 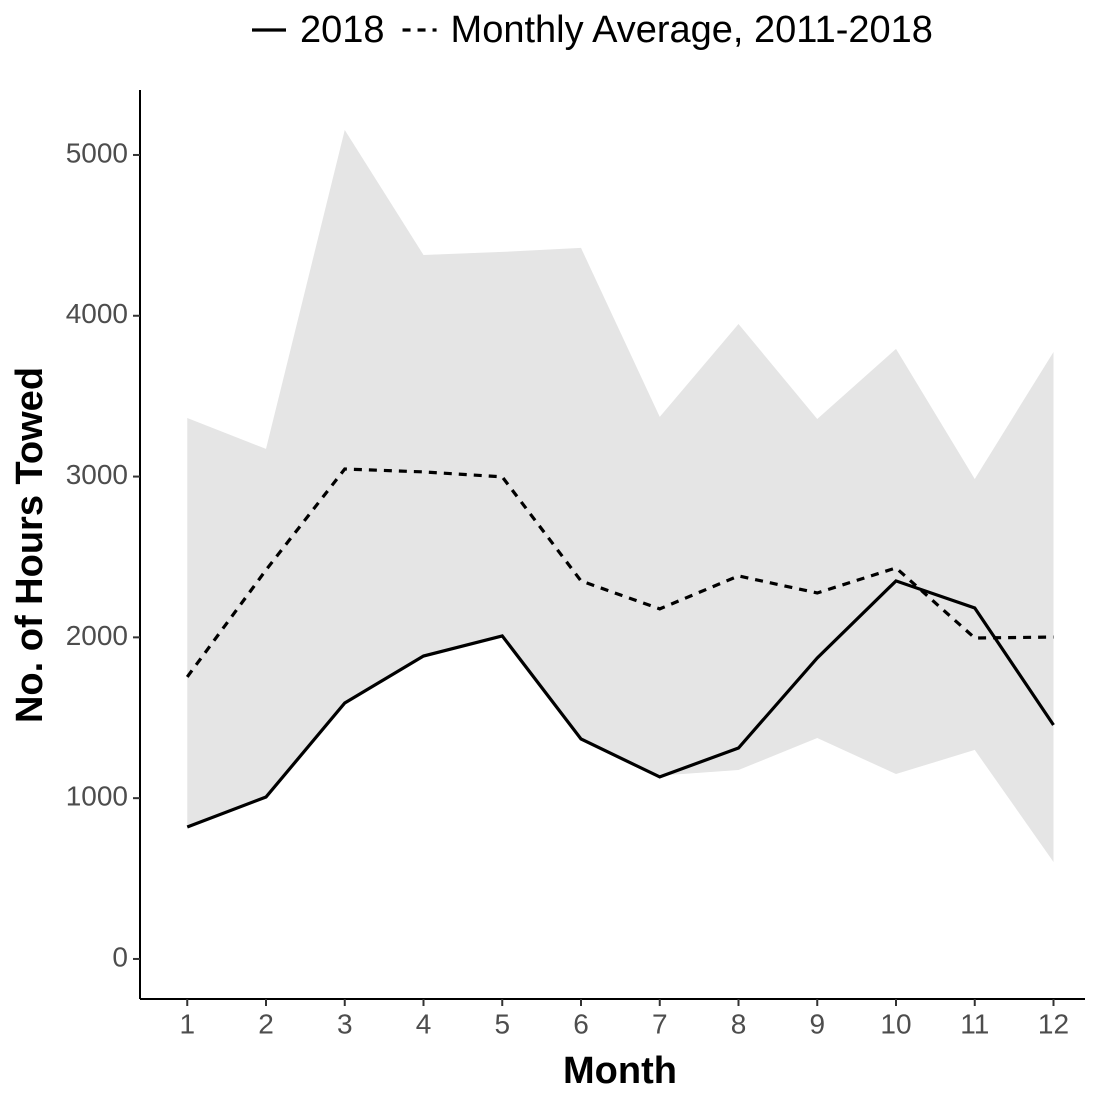 What do you see at coordinates (1053, 1023) in the screenshot?
I see `x-tick-label: 12` at bounding box center [1053, 1023].